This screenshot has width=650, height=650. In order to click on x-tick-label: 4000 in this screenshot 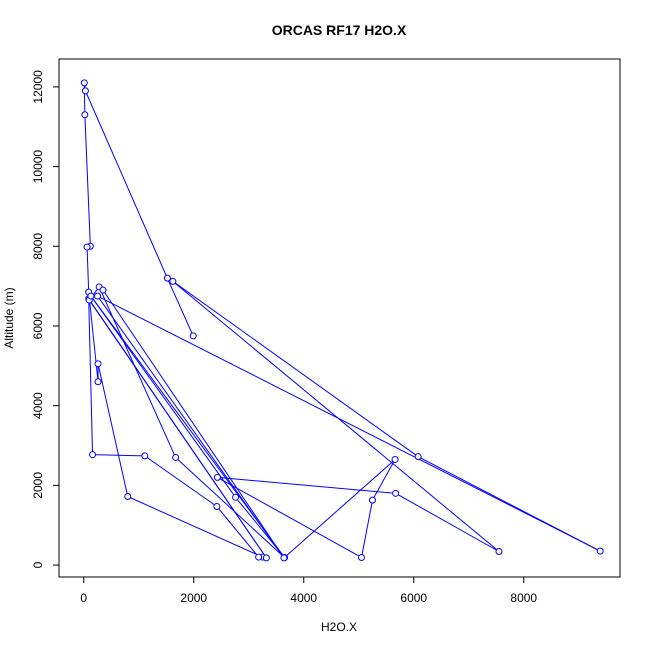, I will do `click(303, 598)`.